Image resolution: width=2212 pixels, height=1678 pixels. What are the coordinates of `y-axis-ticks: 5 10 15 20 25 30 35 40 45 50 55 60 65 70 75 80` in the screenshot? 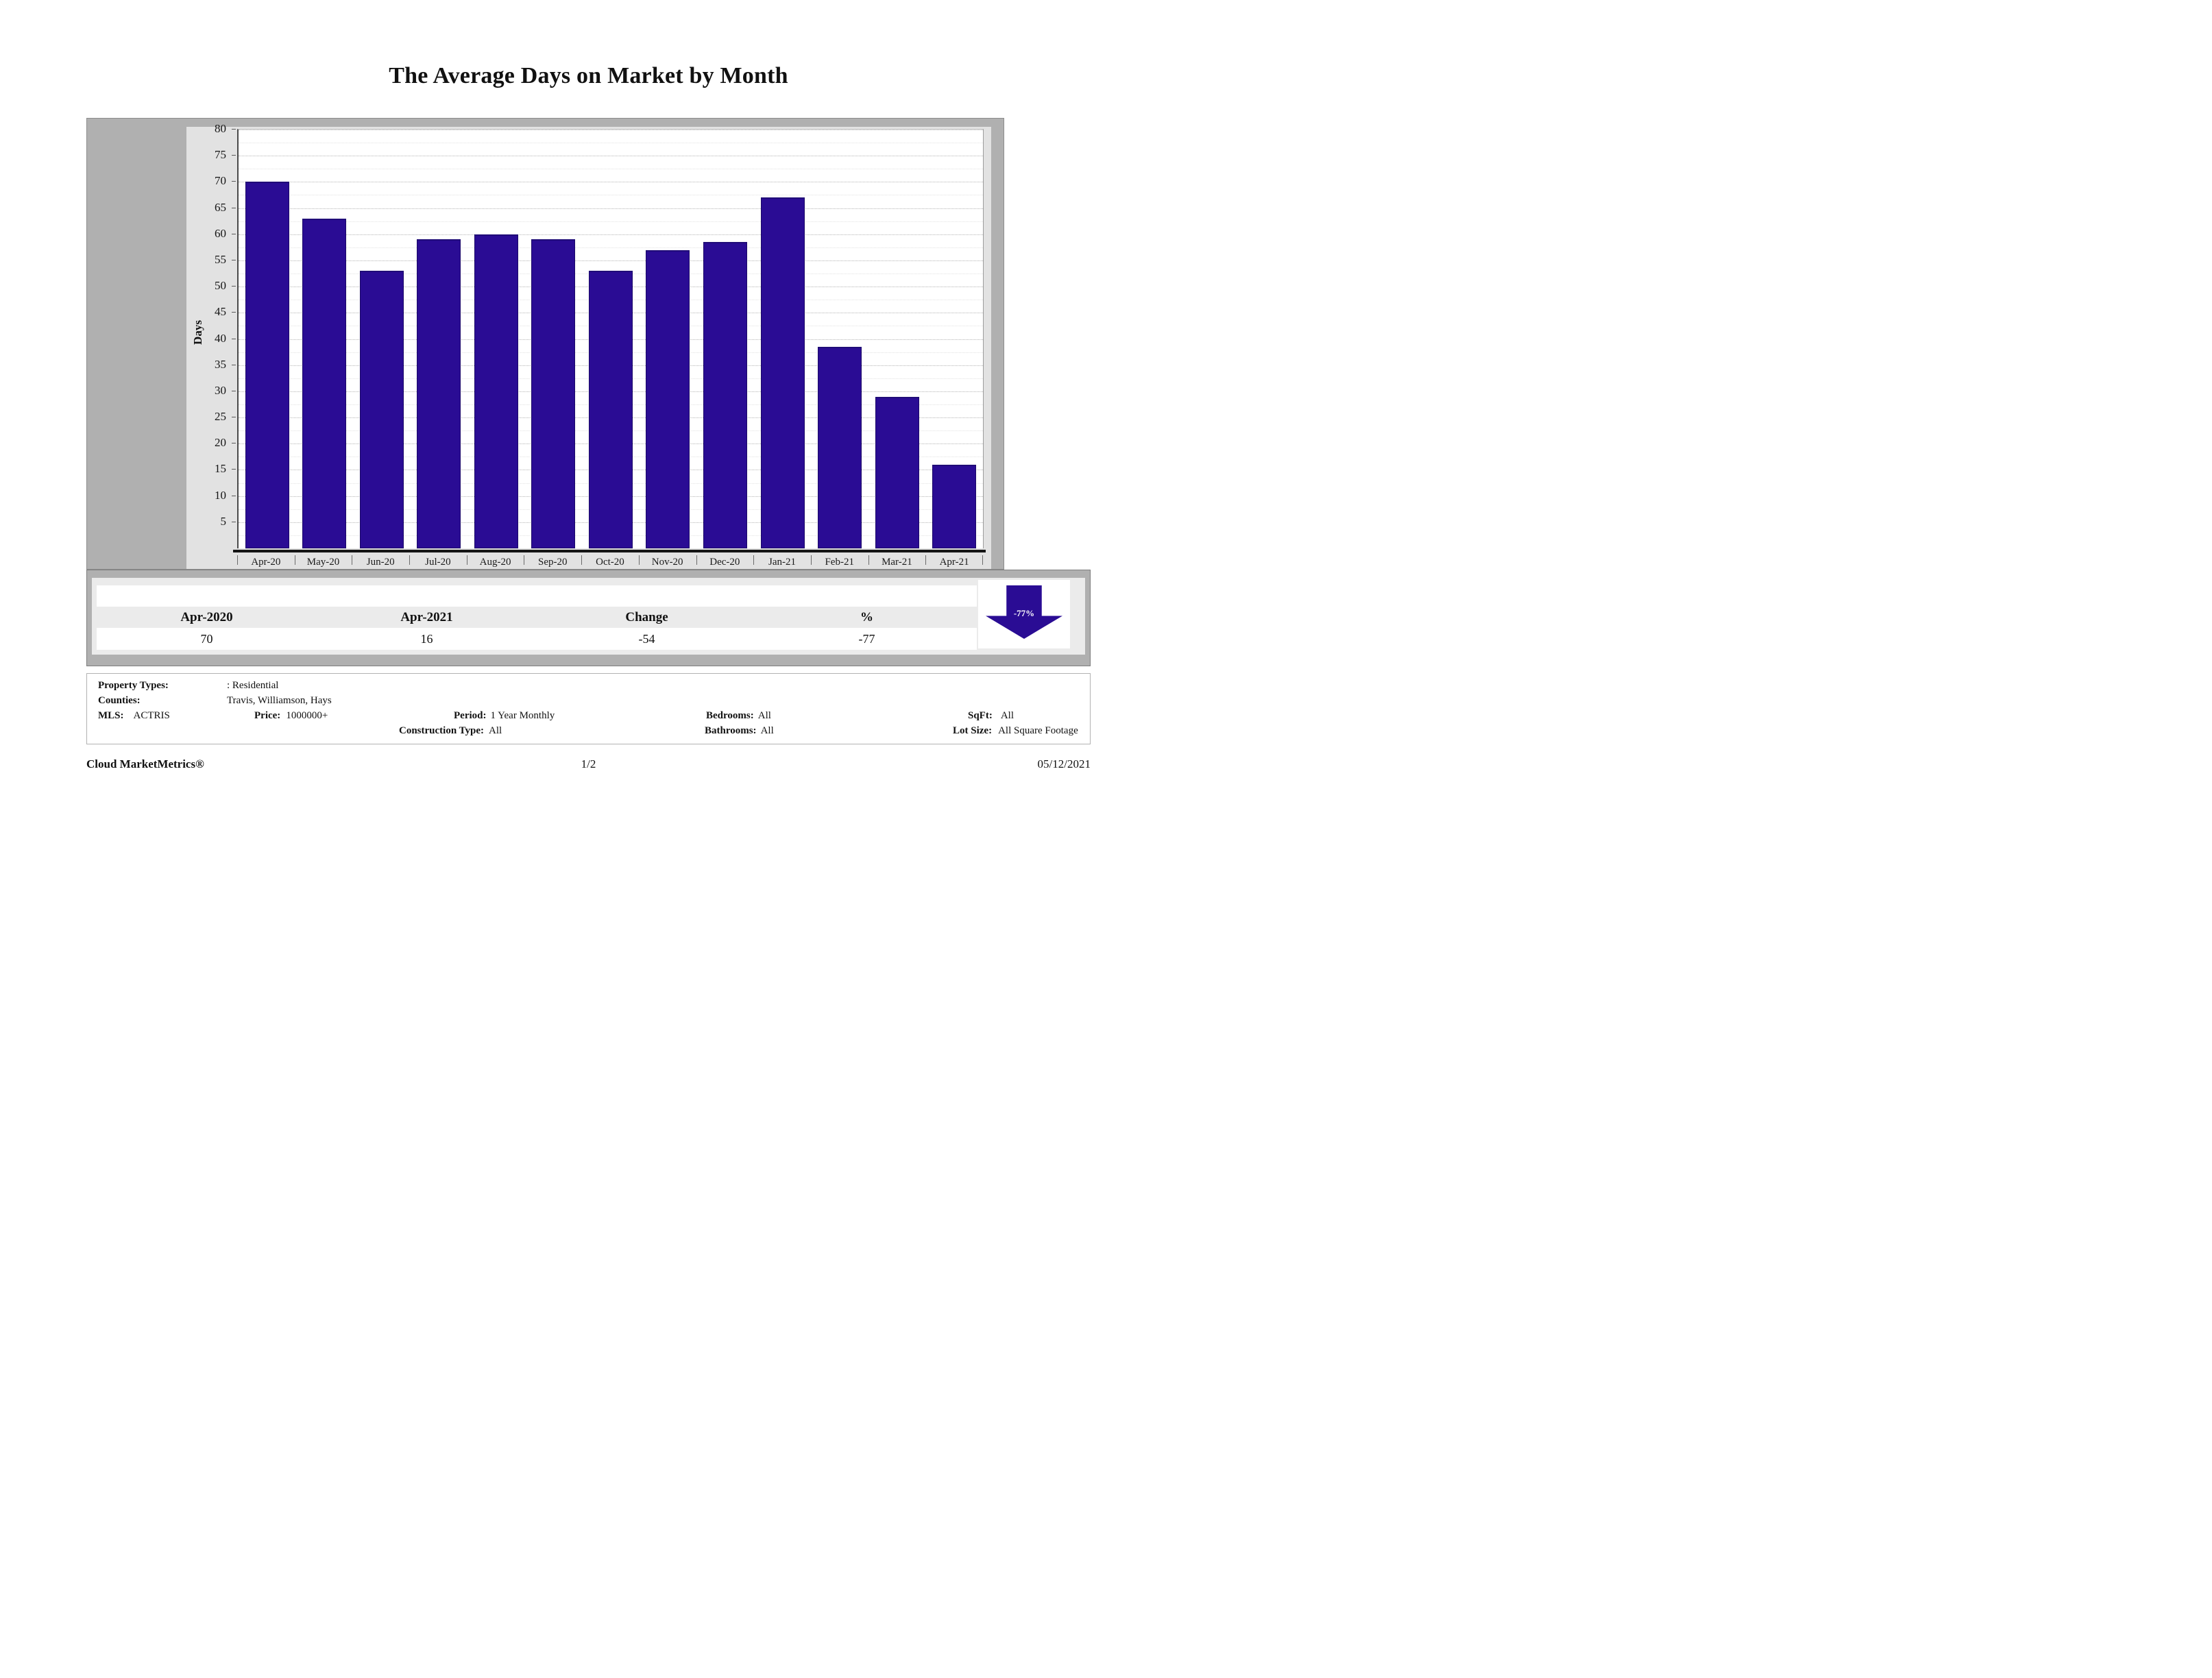 It's located at (212, 335).